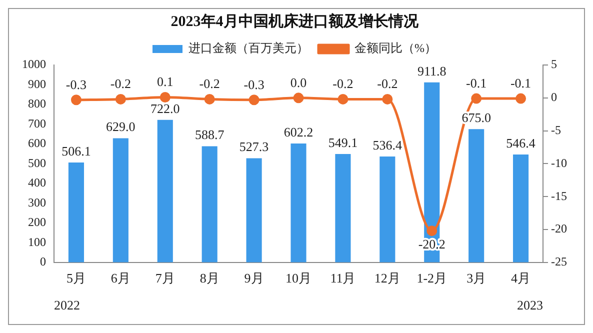 Image resolution: width=593 pixels, height=333 pixels. I want to click on y-tick-label: 500, so click(37, 163).